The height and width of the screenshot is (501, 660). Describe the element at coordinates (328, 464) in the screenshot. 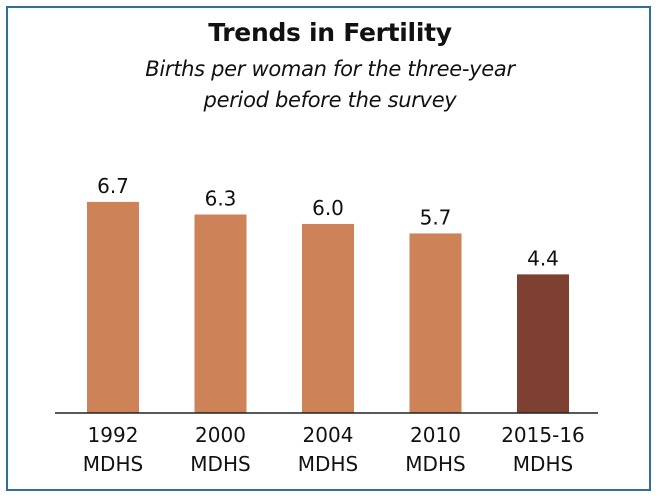

I see `x-tick-label-2-line-2: MDHS` at that location.